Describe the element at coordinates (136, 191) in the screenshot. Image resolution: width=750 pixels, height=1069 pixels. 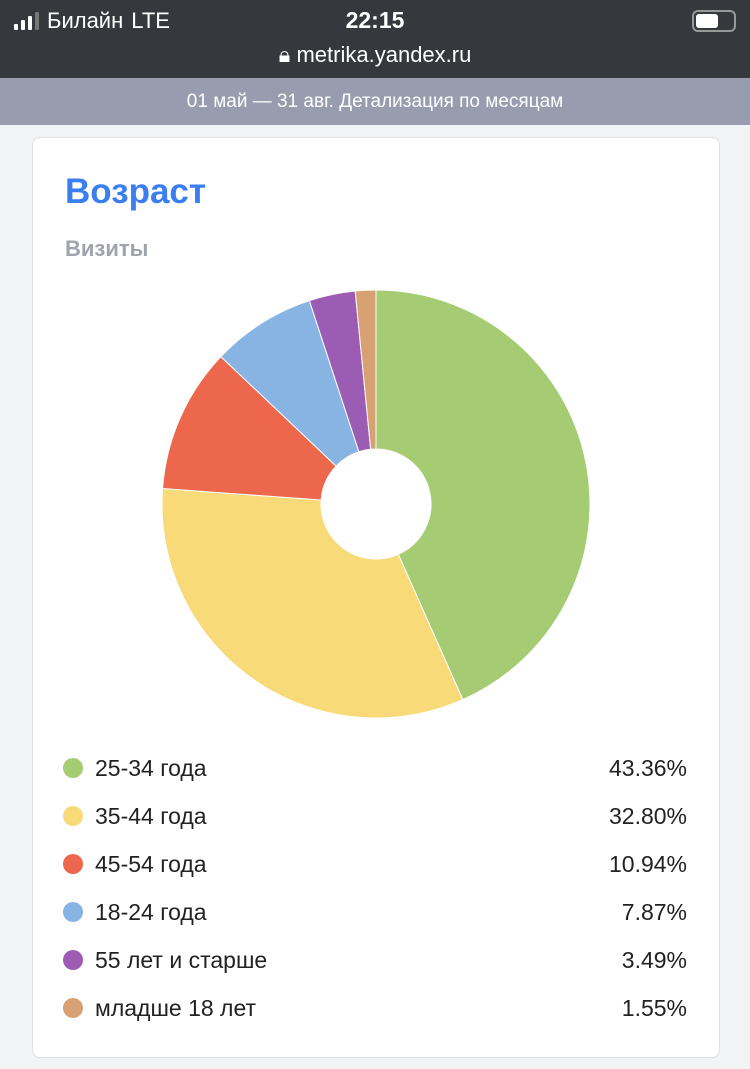
I see `card-title: Возраст` at that location.